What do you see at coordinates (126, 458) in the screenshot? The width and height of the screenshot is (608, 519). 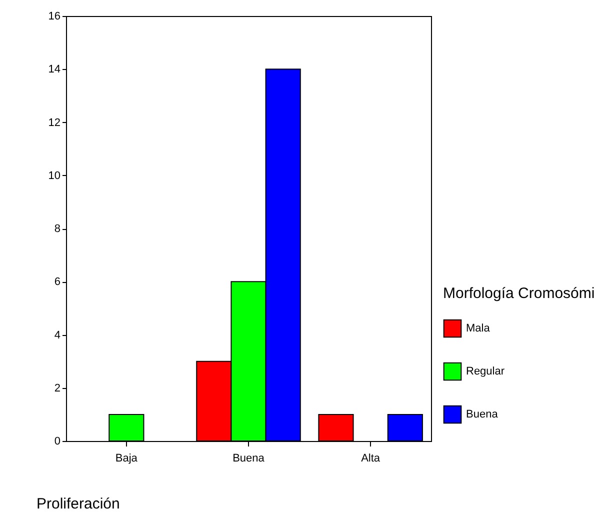 I see `x-tick-label: Baja` at bounding box center [126, 458].